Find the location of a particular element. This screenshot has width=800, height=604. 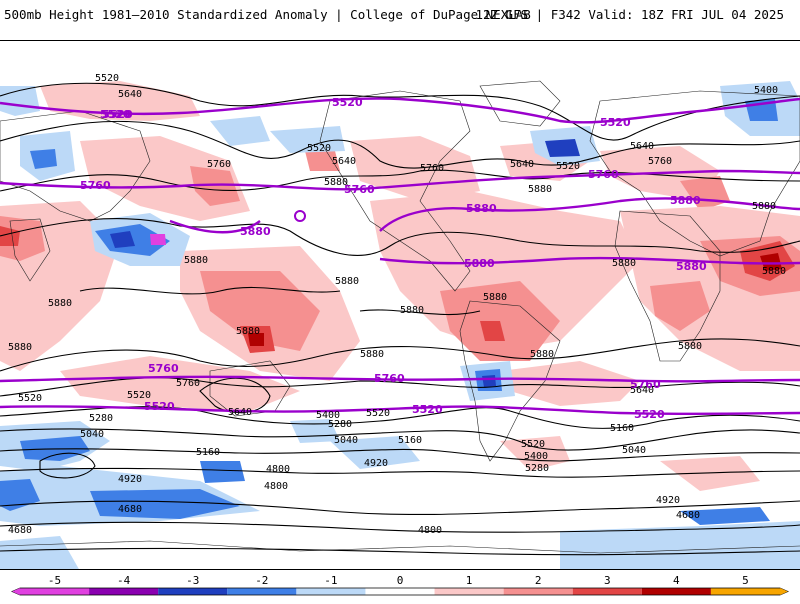

north-america-outline is located at coordinates (395, 191).